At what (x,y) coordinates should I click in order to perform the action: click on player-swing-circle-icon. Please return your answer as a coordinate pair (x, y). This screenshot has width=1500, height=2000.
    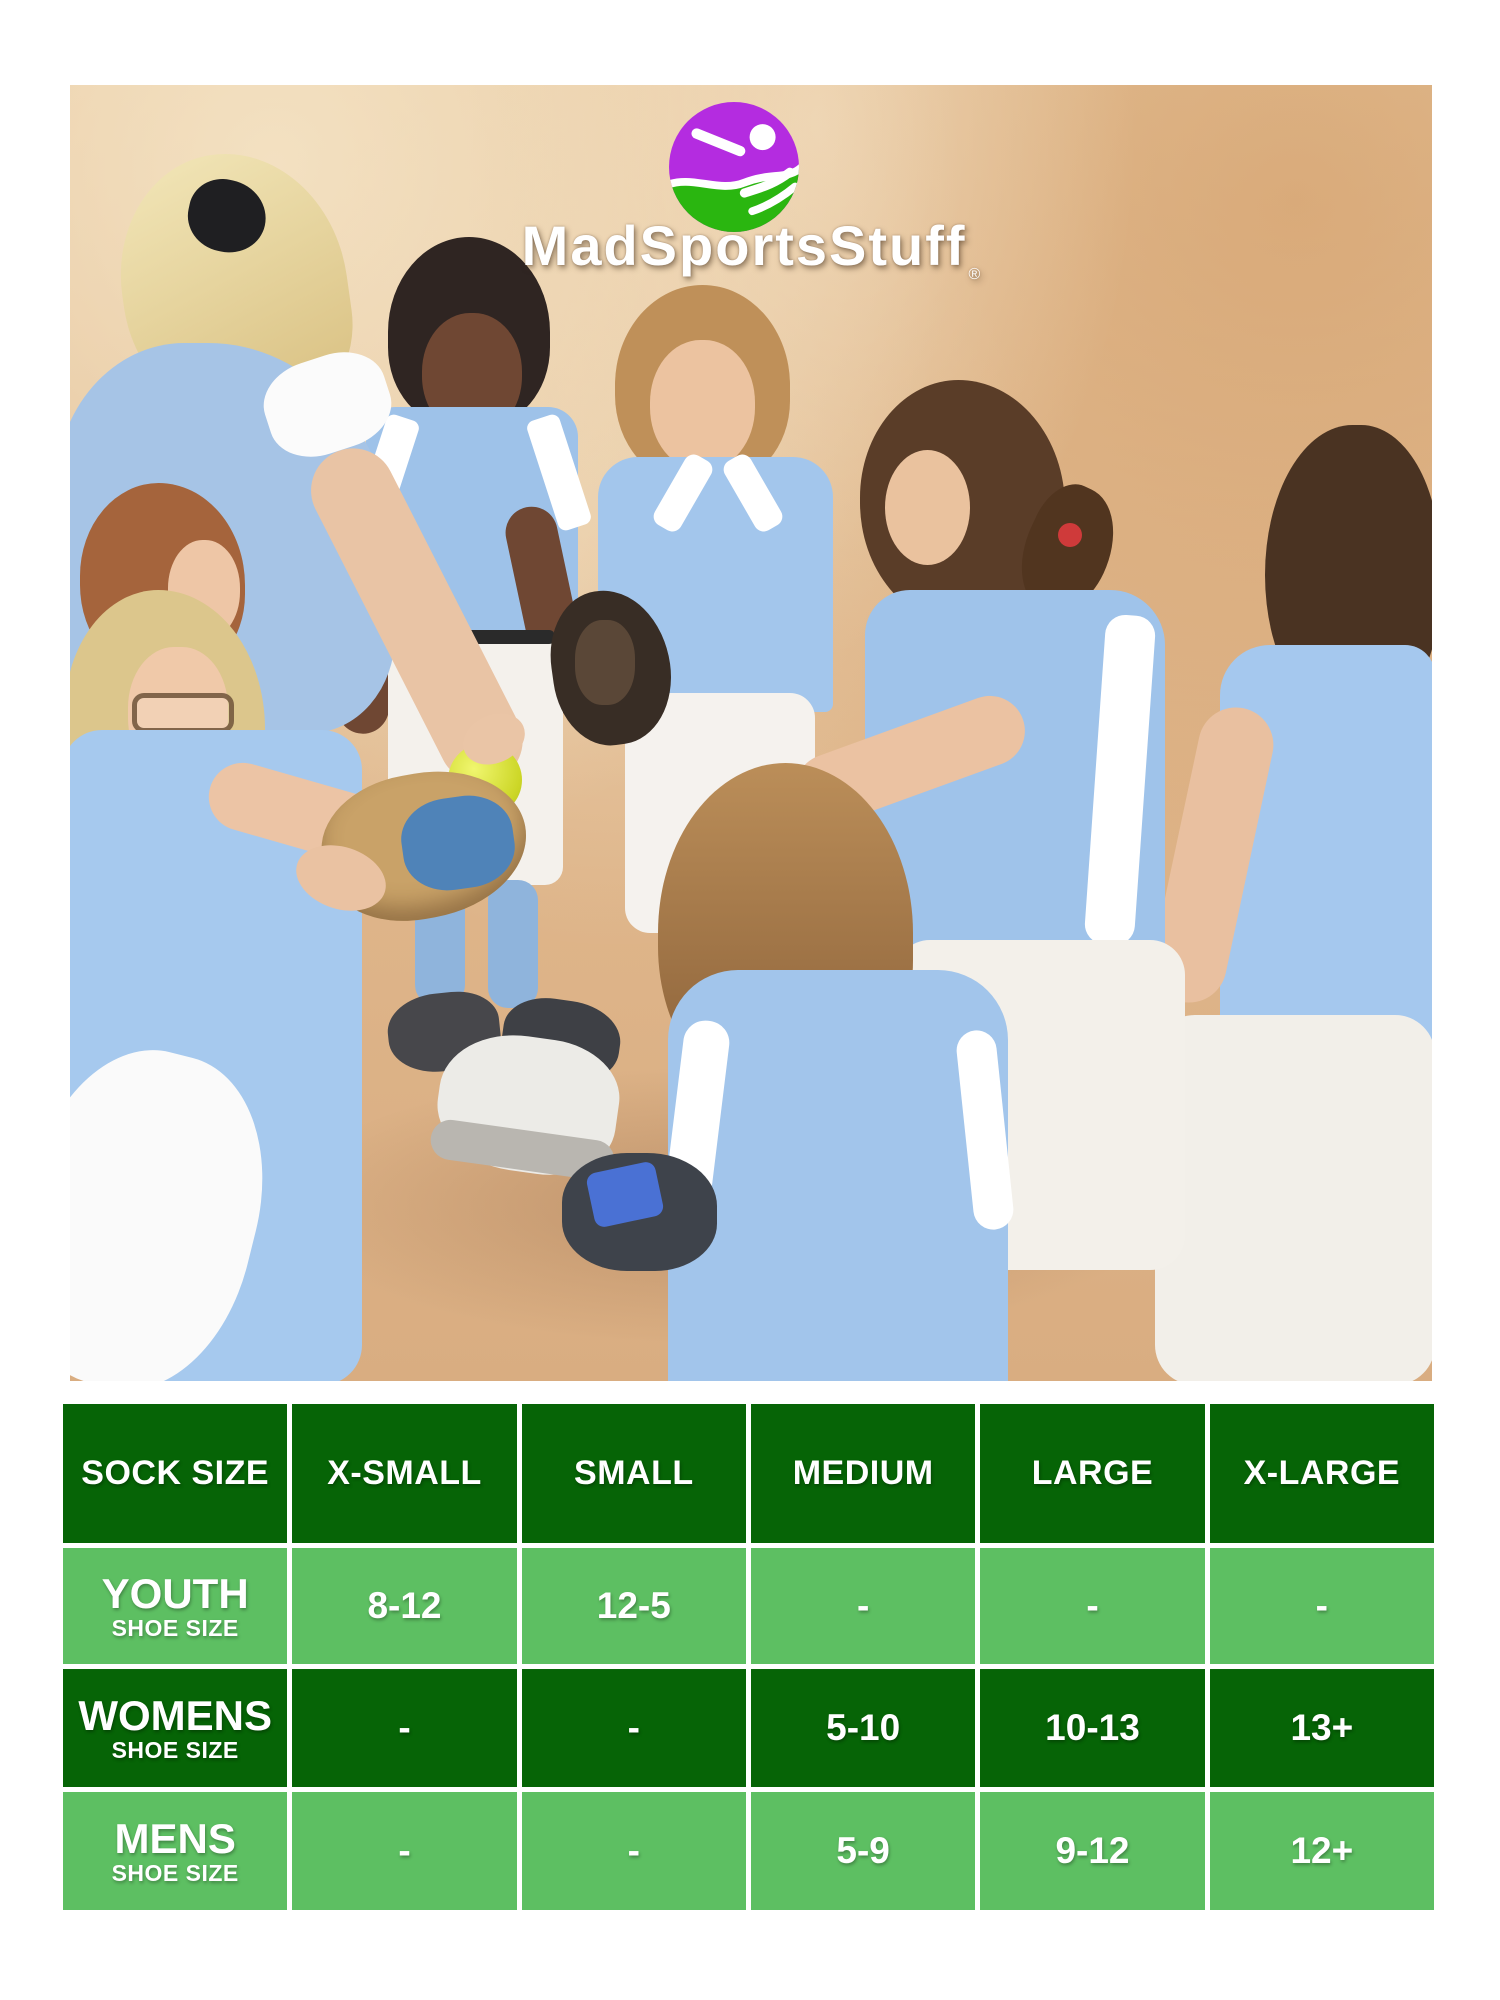
    Looking at the image, I should click on (734, 167).